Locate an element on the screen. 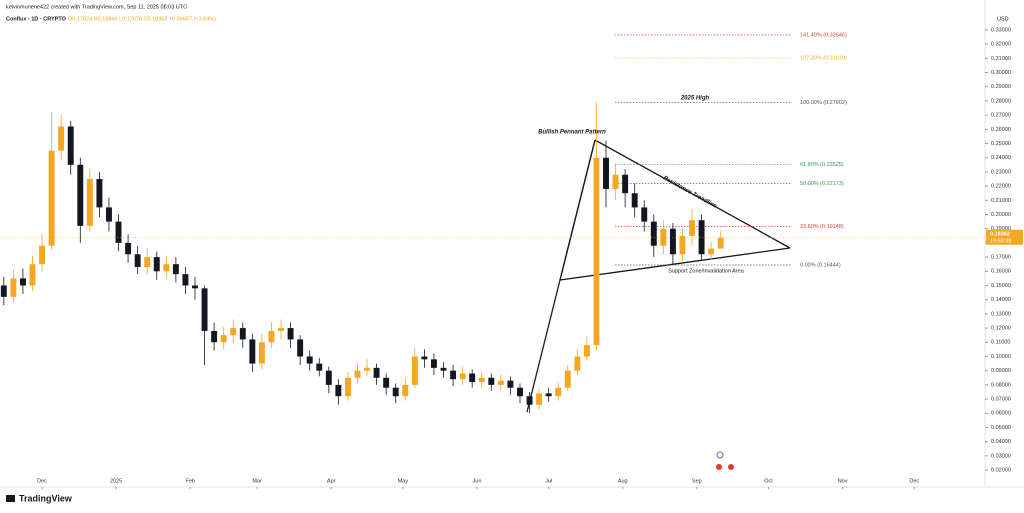 This screenshot has width=1024, height=513. brand: TradingView is located at coordinates (46, 498).